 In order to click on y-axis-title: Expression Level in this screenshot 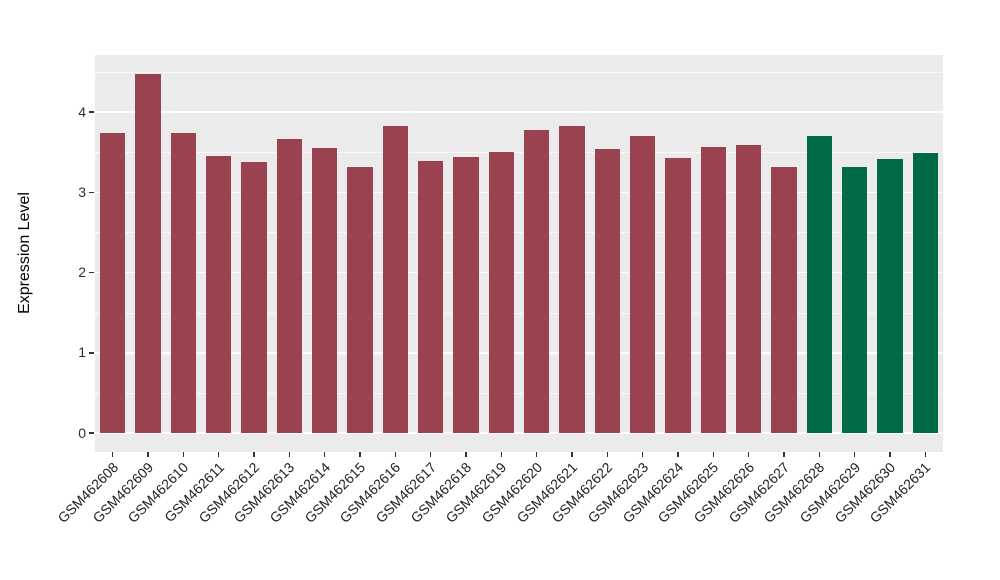, I will do `click(24, 253)`.